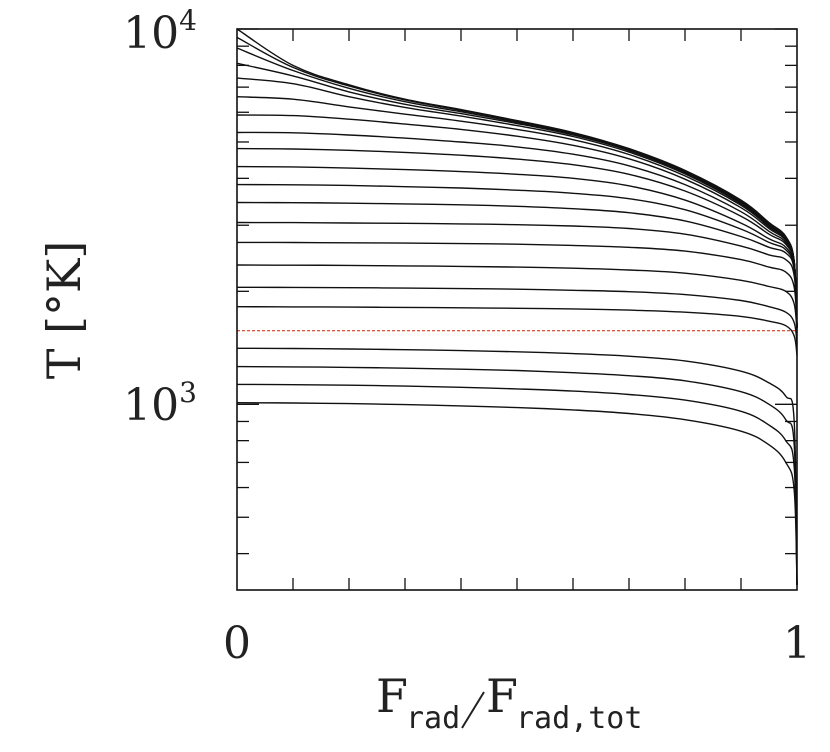 Image resolution: width=830 pixels, height=752 pixels. Describe the element at coordinates (64, 310) in the screenshot. I see `y-axis-label: T [°K]` at that location.